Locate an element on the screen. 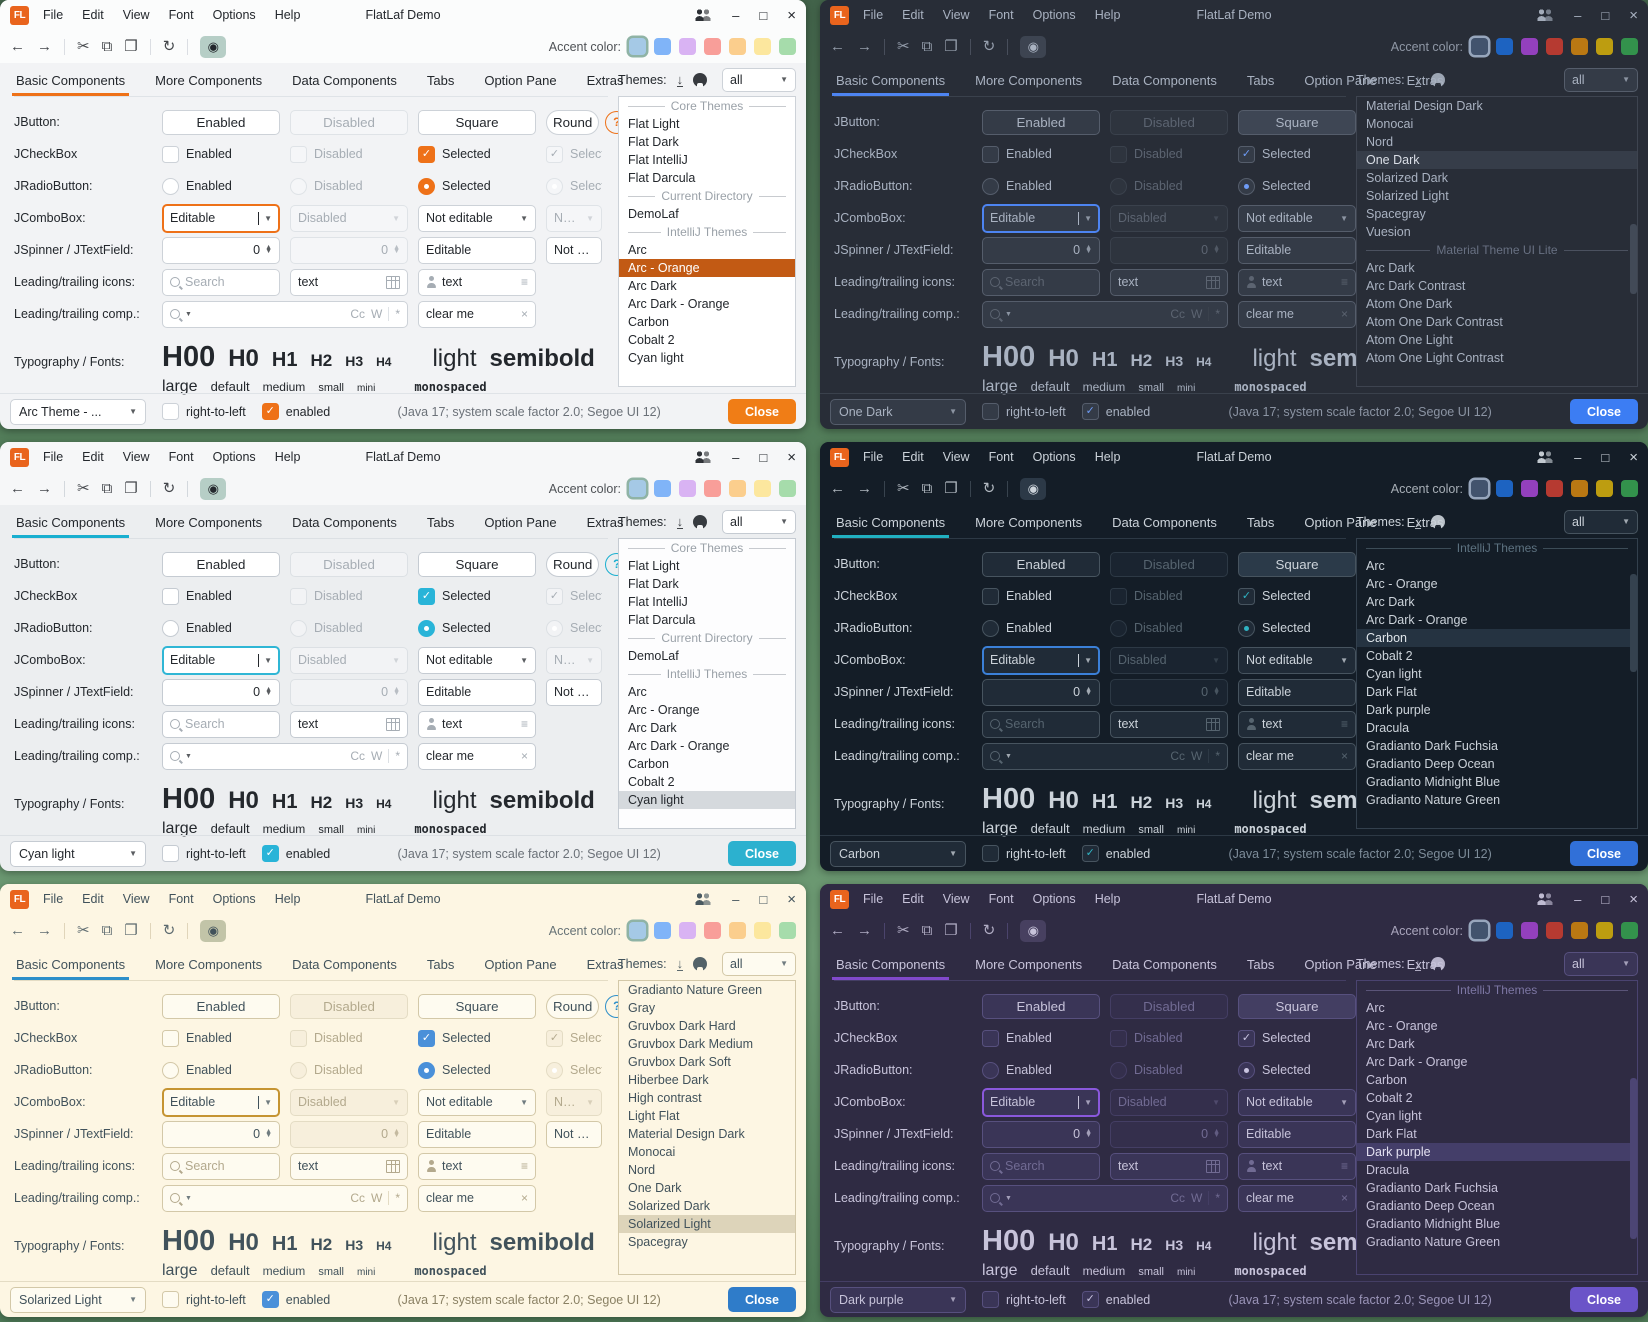 The width and height of the screenshot is (1648, 1322). calendar-icon is located at coordinates (1213, 724).